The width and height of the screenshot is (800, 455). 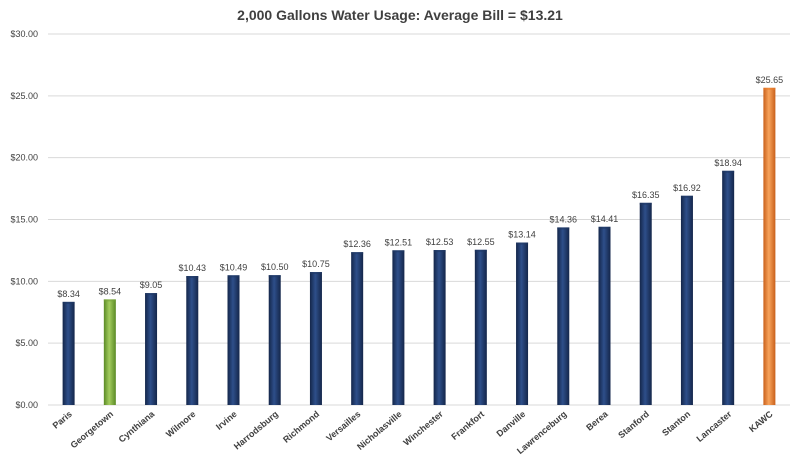 I want to click on category-label: Berea, so click(x=597, y=420).